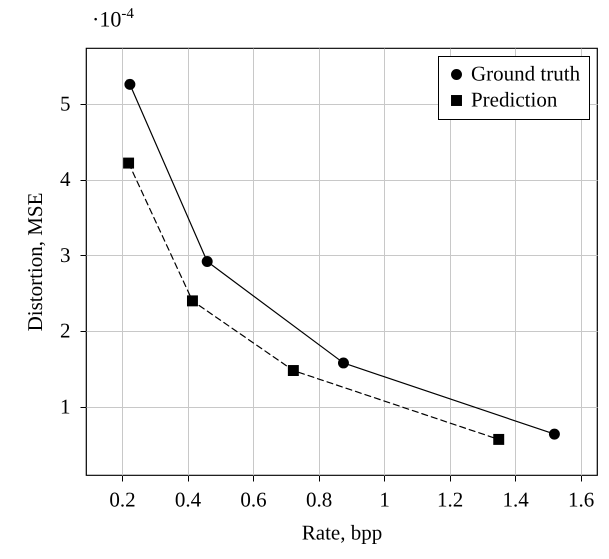 The image size is (609, 559). I want to click on x-tick-label: 0.2, so click(122, 500).